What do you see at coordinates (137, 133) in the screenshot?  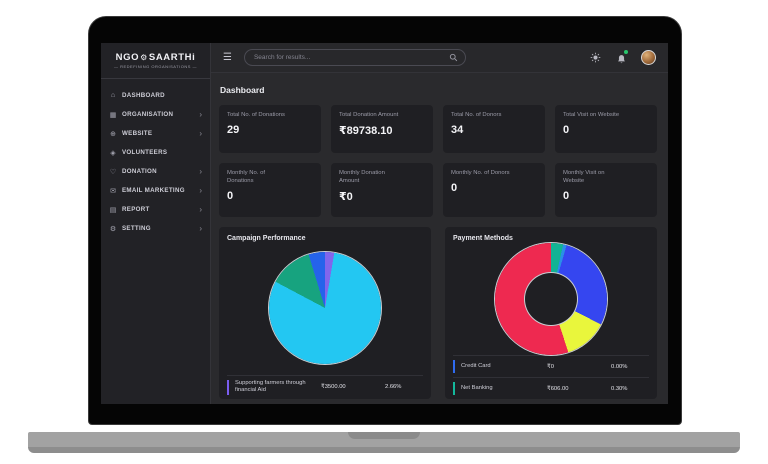 I see `sidebar-item-label: WEBSITE` at bounding box center [137, 133].